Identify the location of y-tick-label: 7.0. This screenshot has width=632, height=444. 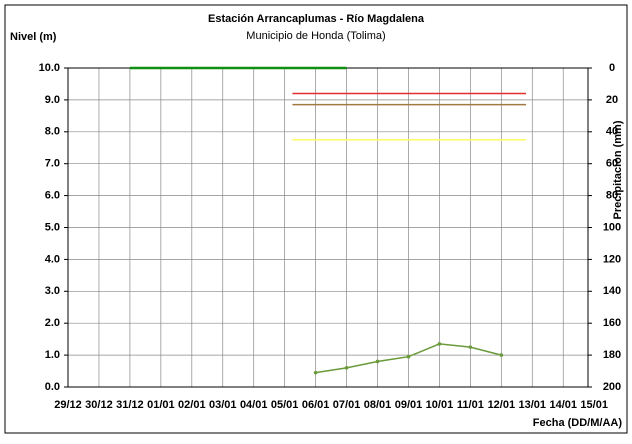
(52, 164).